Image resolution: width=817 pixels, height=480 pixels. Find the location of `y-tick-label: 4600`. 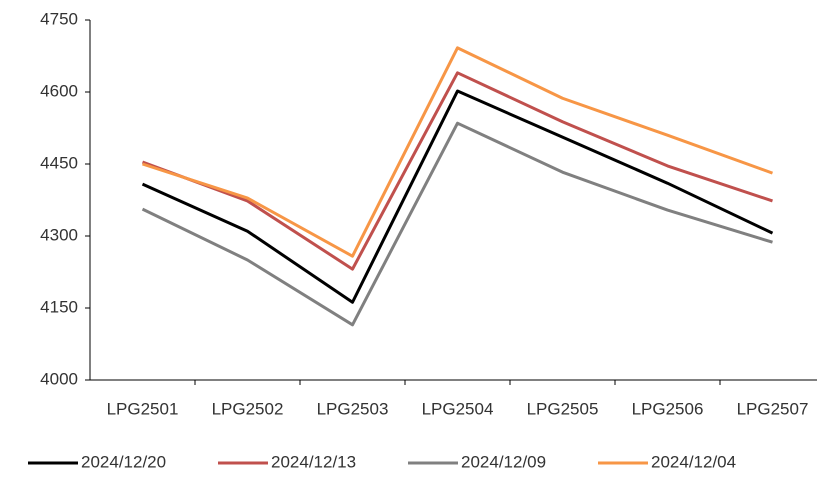

y-tick-label: 4600 is located at coordinates (59, 90).